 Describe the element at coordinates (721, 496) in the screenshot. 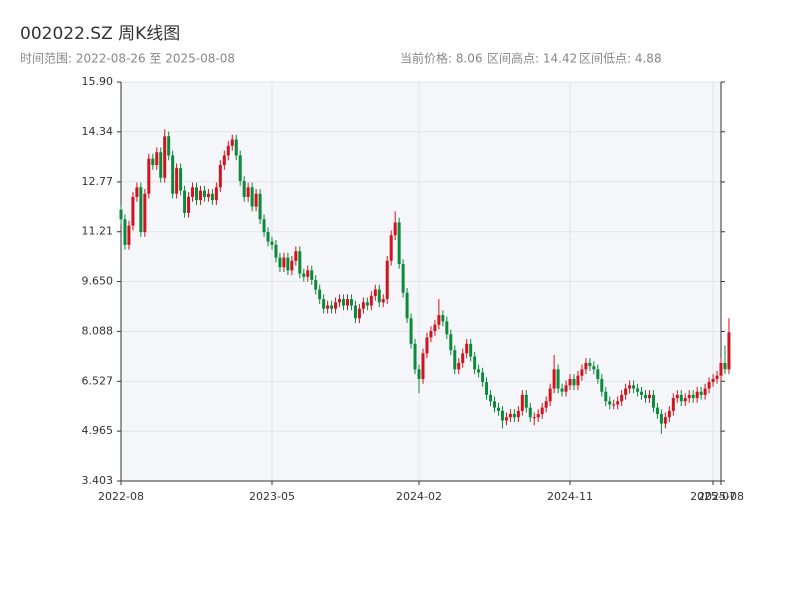

I see `x-tick-label: 2025-08` at that location.